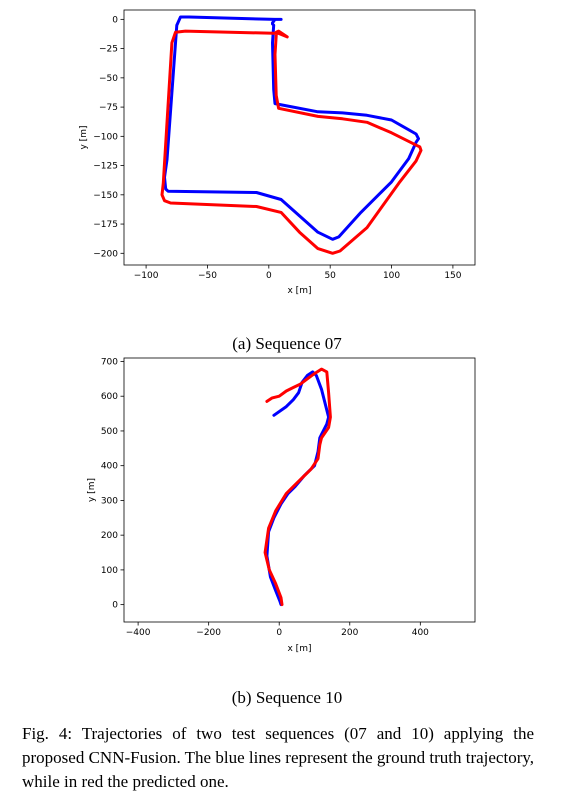 This screenshot has width=574, height=808. Describe the element at coordinates (108, 108) in the screenshot. I see `y-tick-label: −75` at that location.